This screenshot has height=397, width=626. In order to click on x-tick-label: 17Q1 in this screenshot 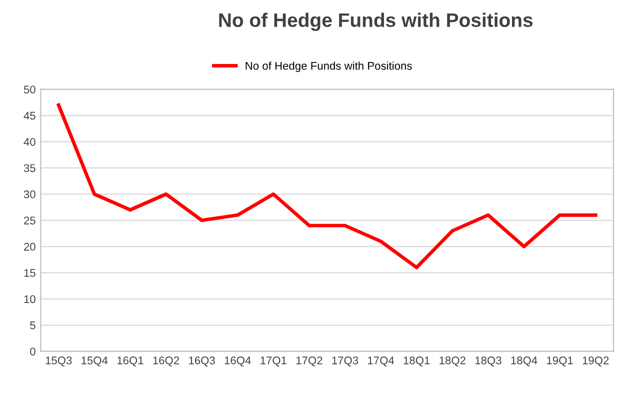, I will do `click(273, 361)`.